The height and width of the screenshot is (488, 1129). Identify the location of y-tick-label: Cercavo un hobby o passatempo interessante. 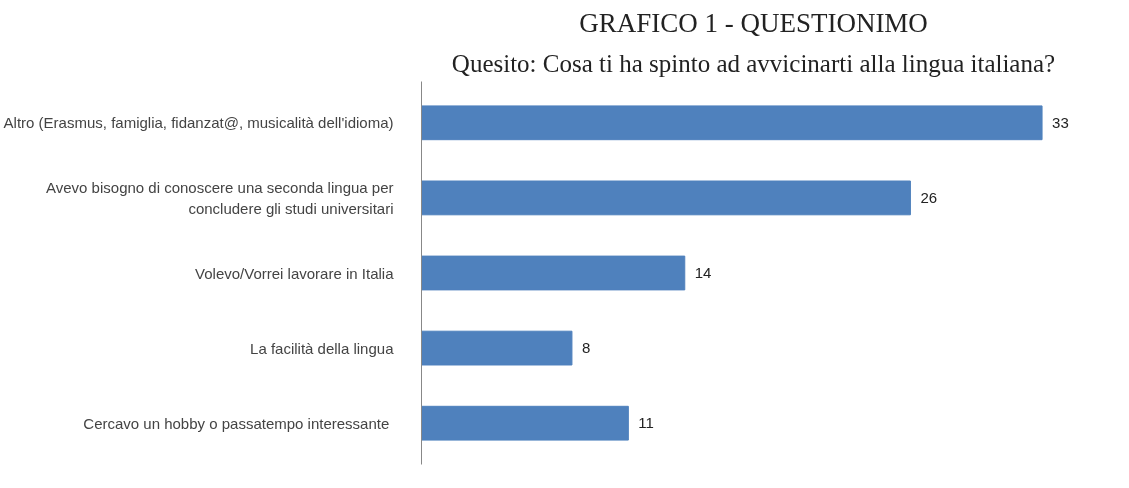
(236, 423).